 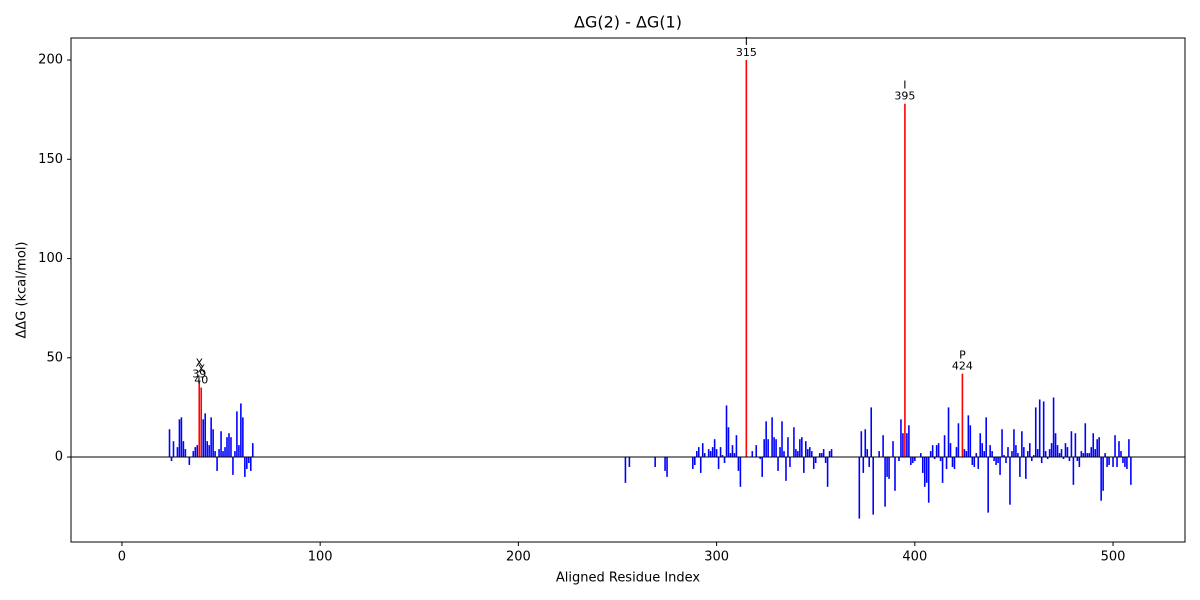 What do you see at coordinates (914, 557) in the screenshot?
I see `x-tick-label: 400` at bounding box center [914, 557].